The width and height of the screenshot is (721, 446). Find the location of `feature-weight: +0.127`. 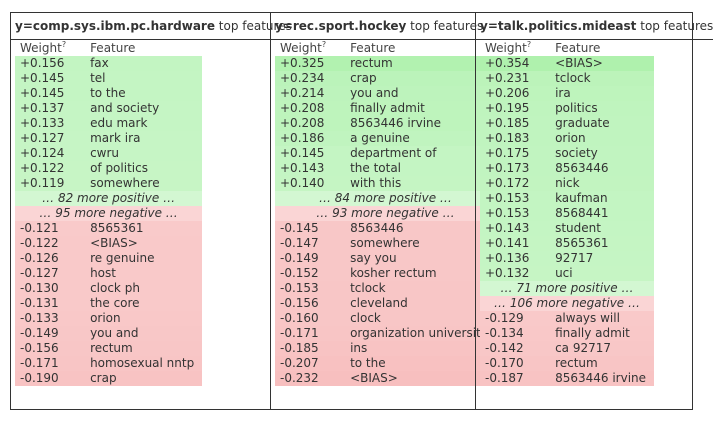

feature-weight: +0.127 is located at coordinates (42, 138).